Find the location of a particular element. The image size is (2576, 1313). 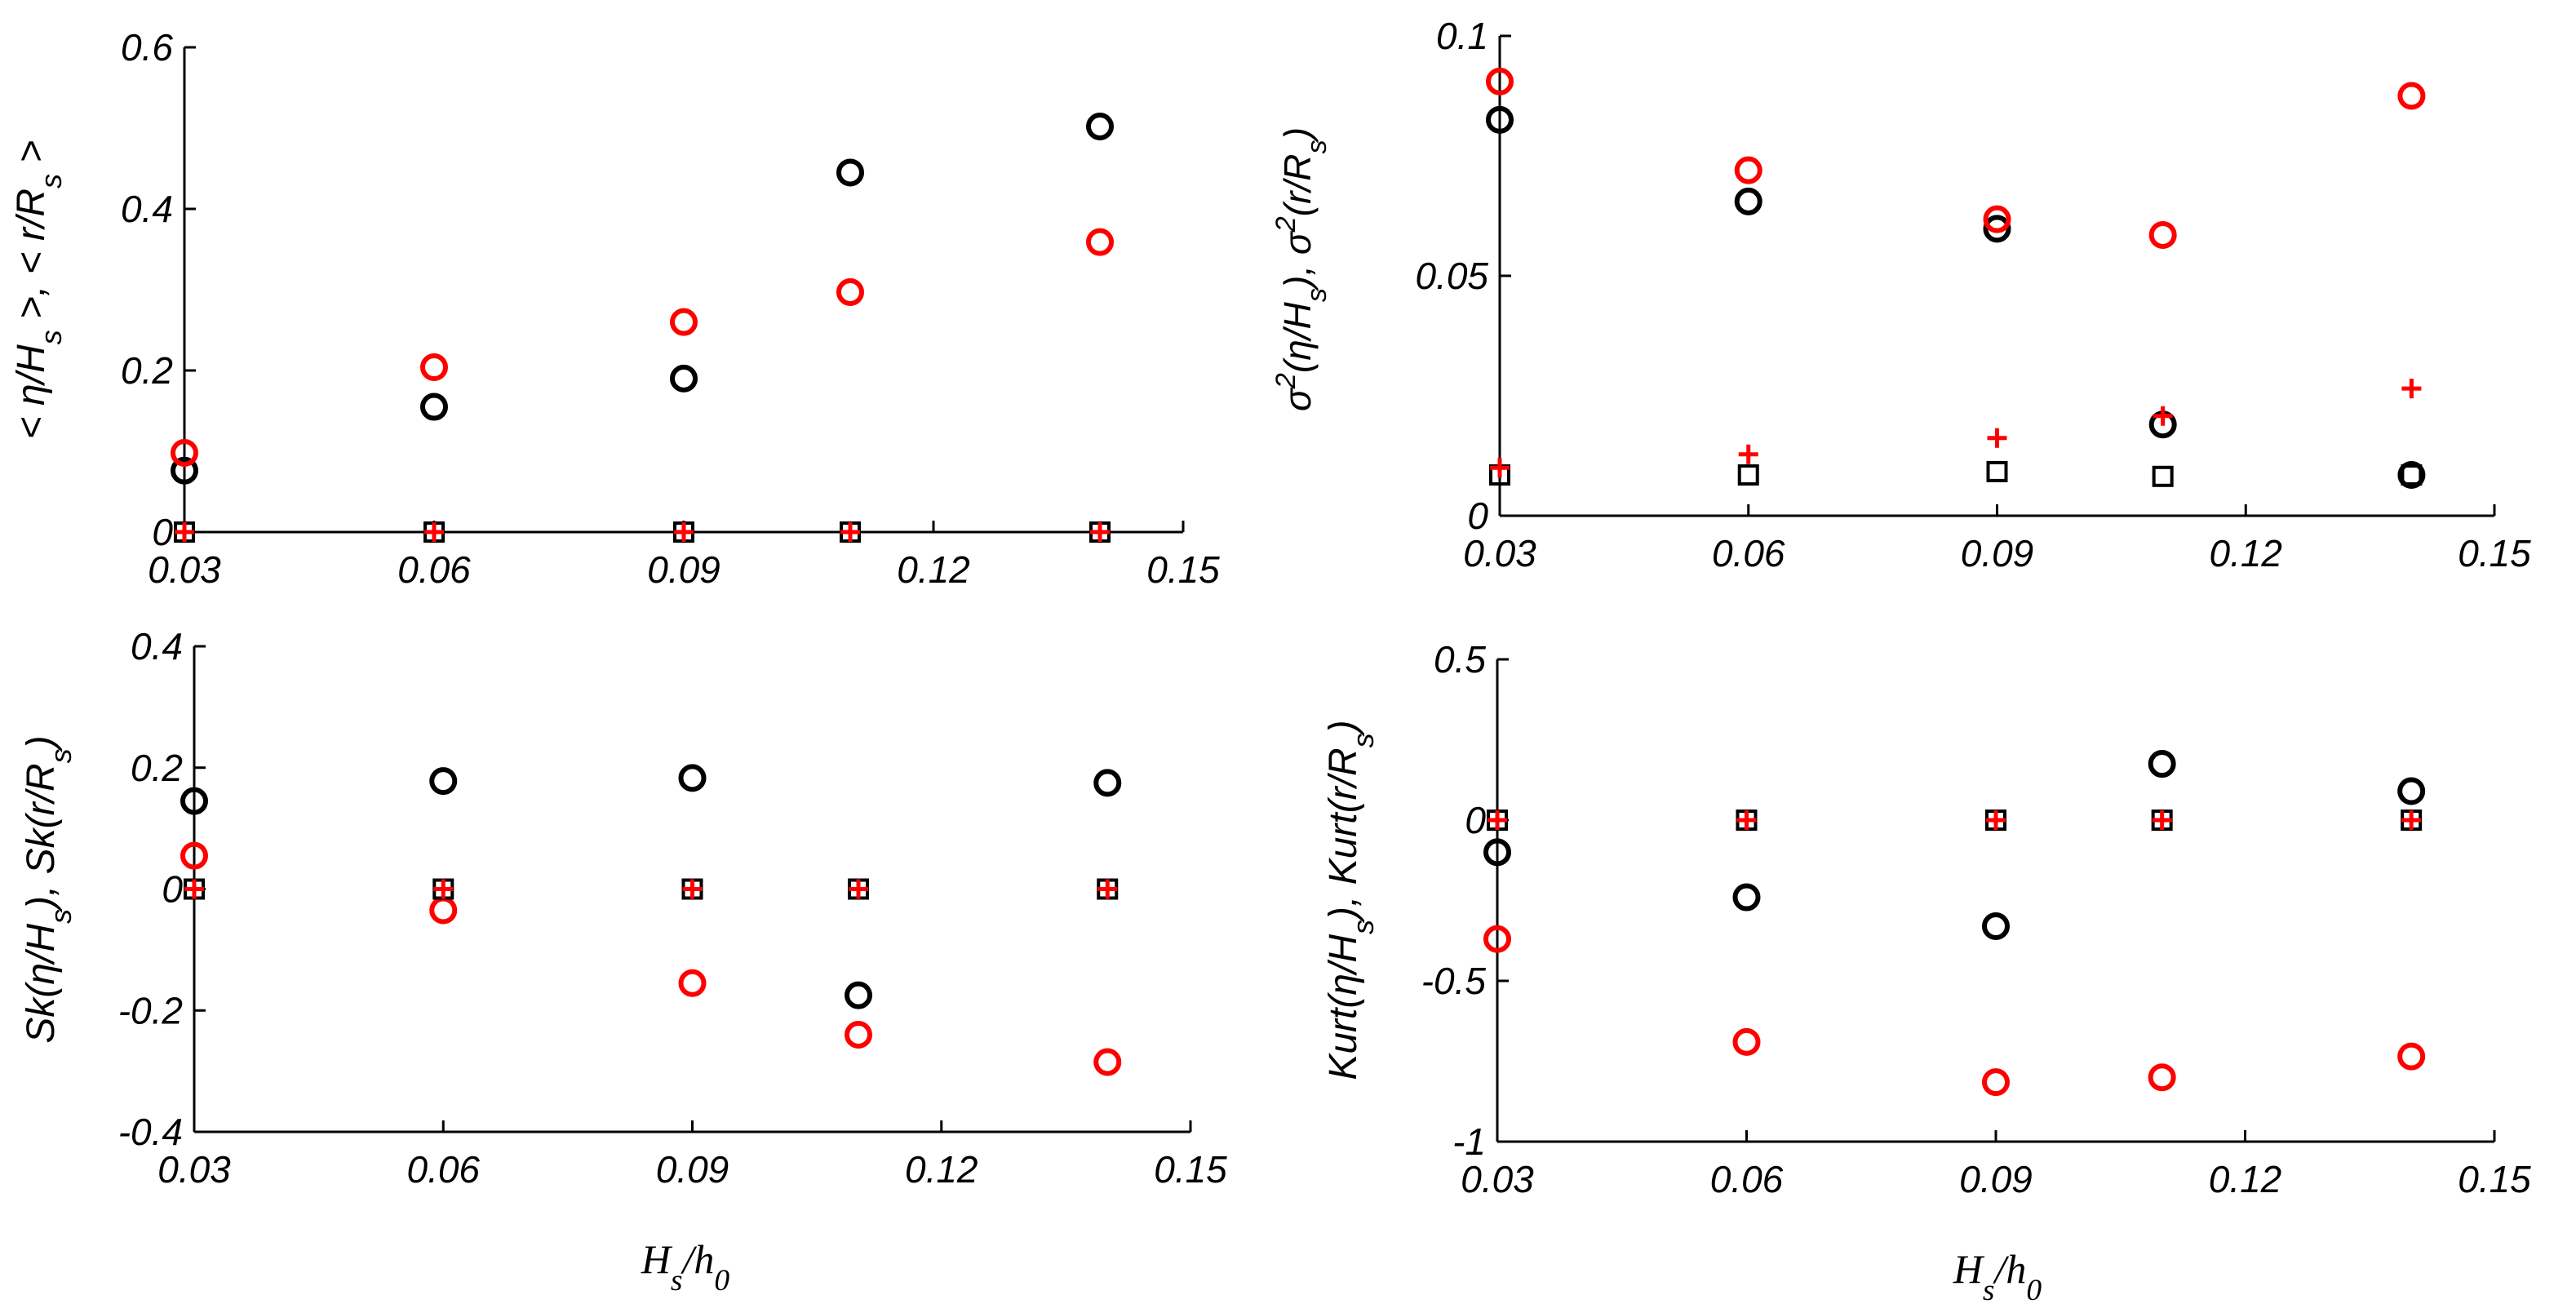

y-tick-label: 0.6 is located at coordinates (147, 47).